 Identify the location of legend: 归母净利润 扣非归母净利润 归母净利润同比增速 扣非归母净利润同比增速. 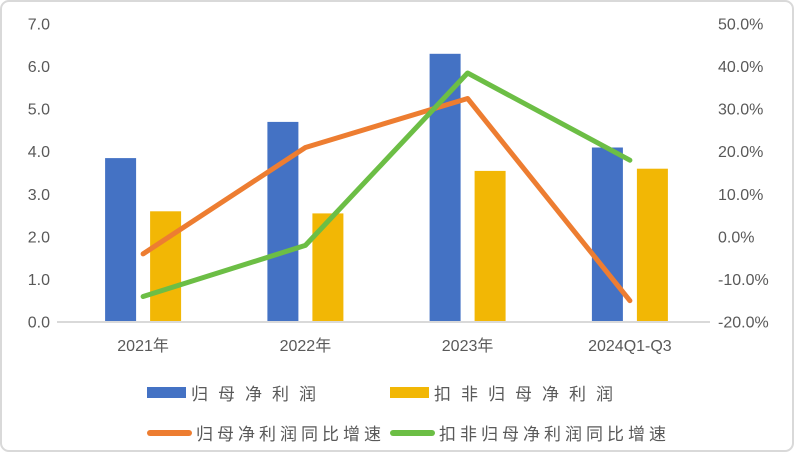
(408, 412).